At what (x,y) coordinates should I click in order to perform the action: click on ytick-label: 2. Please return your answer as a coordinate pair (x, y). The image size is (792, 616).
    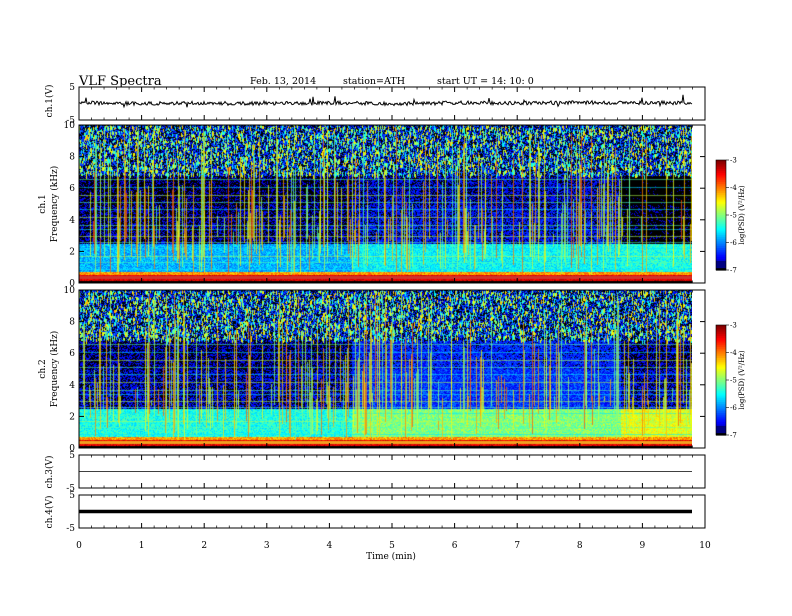
    Looking at the image, I should click on (72, 252).